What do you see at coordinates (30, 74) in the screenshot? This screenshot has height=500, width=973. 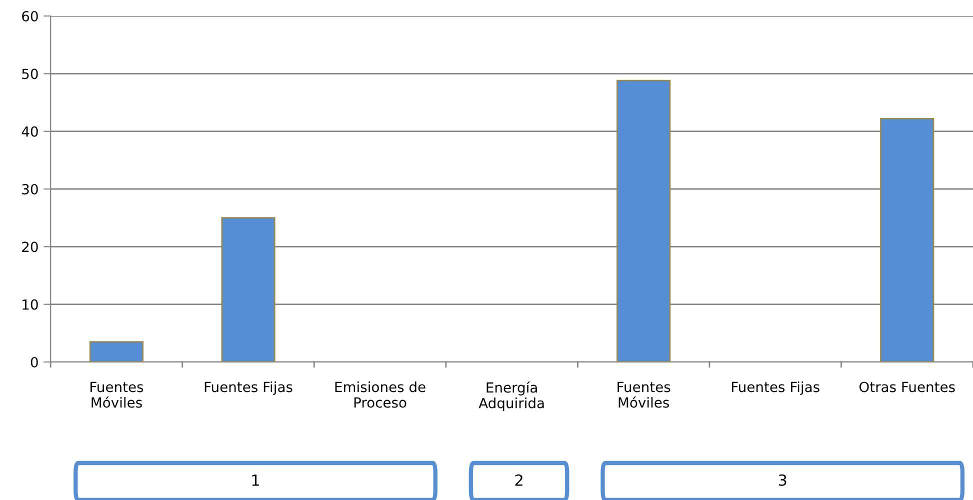 I see `y-tick-label: 50` at bounding box center [30, 74].